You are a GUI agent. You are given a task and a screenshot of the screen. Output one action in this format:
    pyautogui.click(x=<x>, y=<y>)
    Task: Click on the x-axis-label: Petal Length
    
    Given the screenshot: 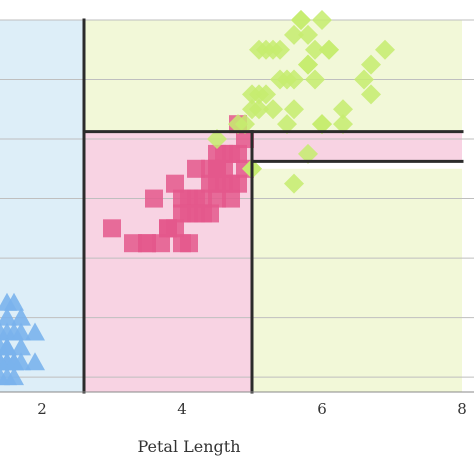 What is the action you would take?
    pyautogui.click(x=188, y=446)
    